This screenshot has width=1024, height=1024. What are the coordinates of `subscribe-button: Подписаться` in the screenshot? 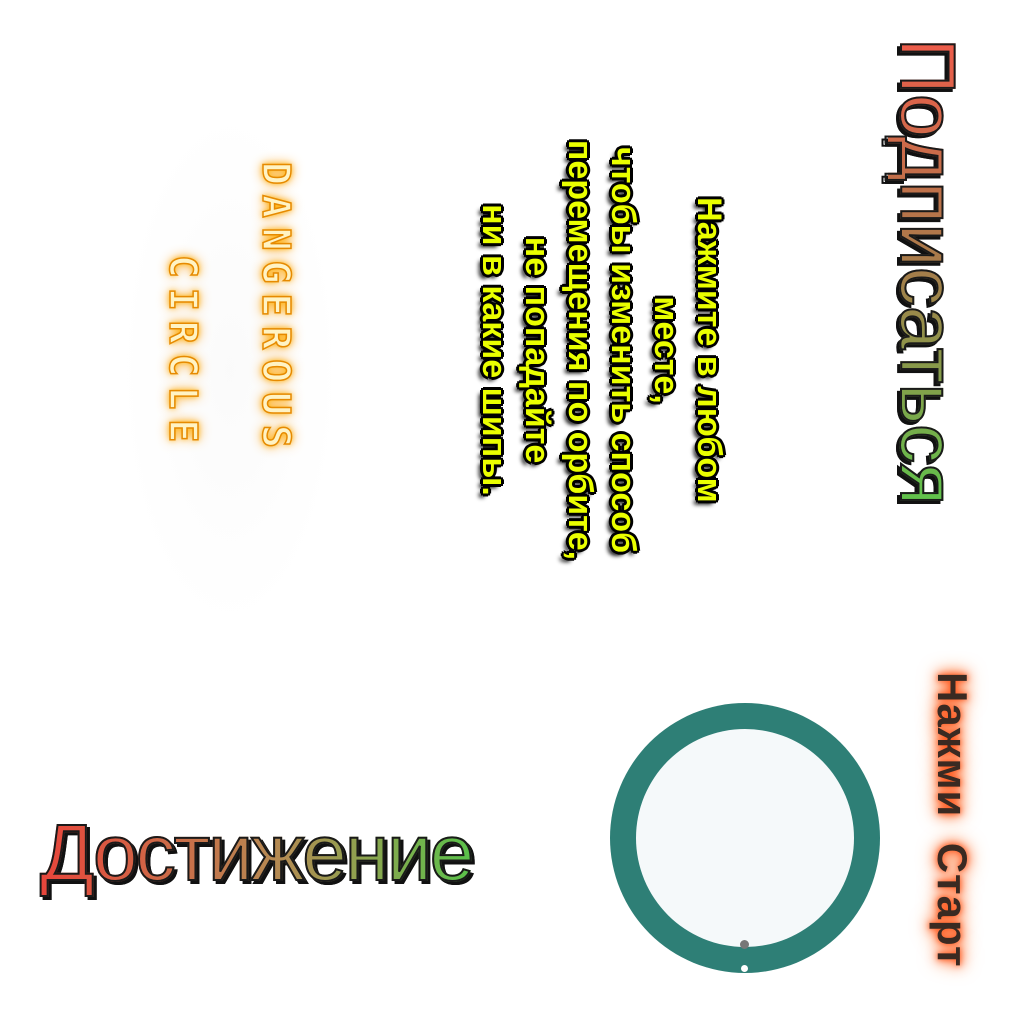 It's located at (928, 271).